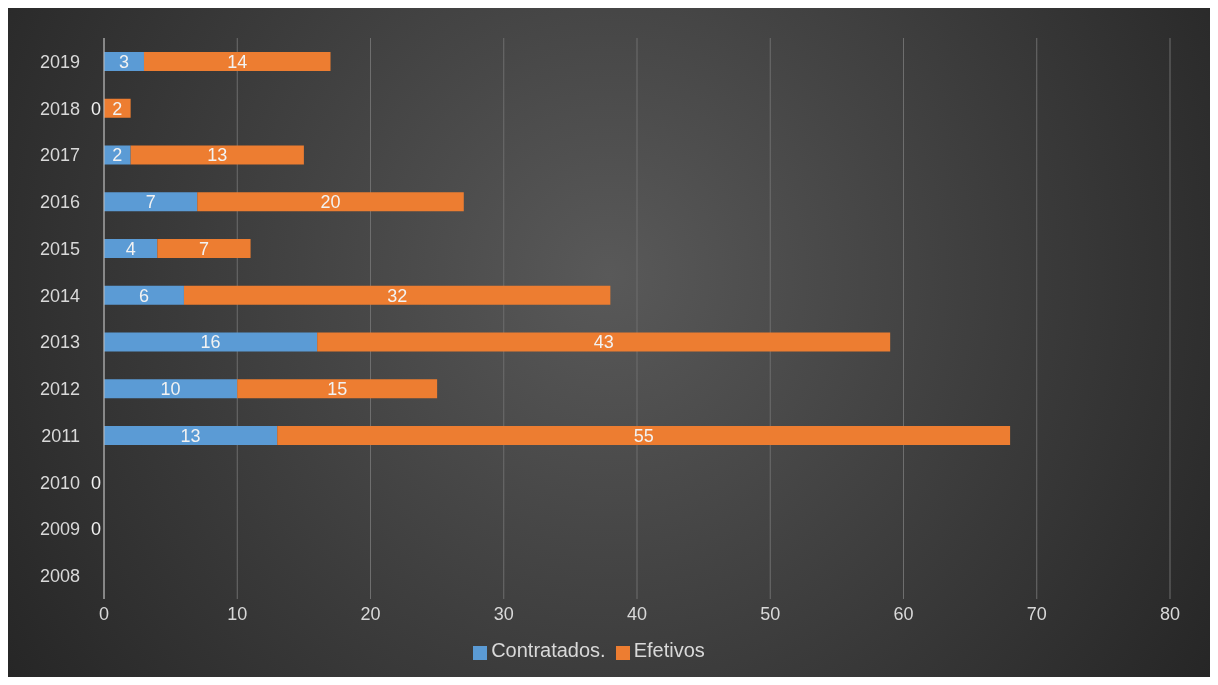 This screenshot has width=1218, height=685. I want to click on y-tick-label: 2018, so click(59, 108).